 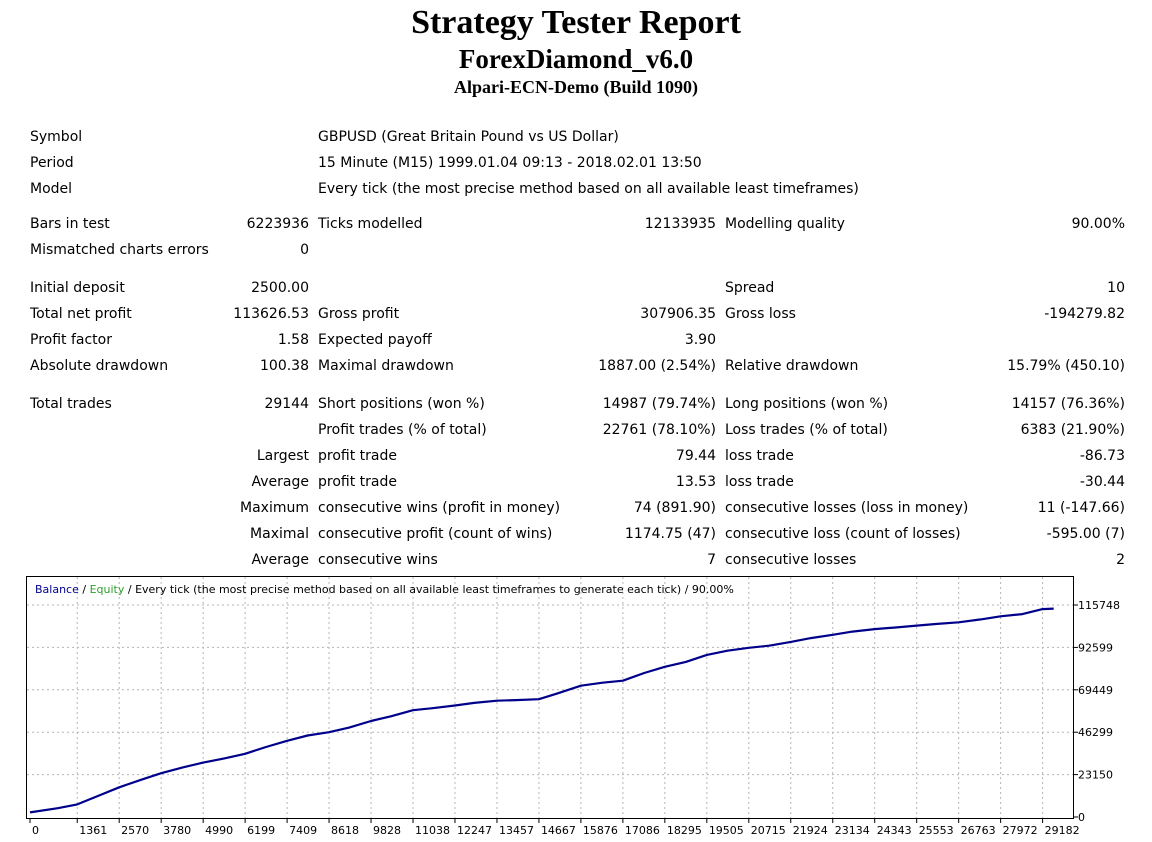 What do you see at coordinates (375, 340) in the screenshot?
I see `expected-payoff-label: Expected payoff` at bounding box center [375, 340].